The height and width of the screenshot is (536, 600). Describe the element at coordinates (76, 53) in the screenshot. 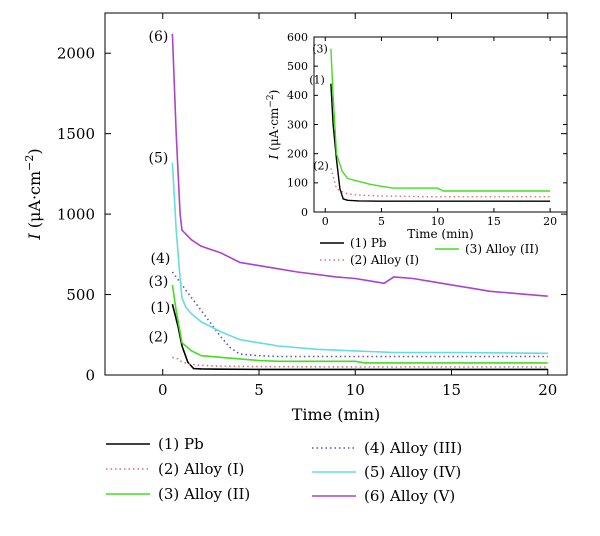

I see `main-y-tick-label: 2000` at that location.